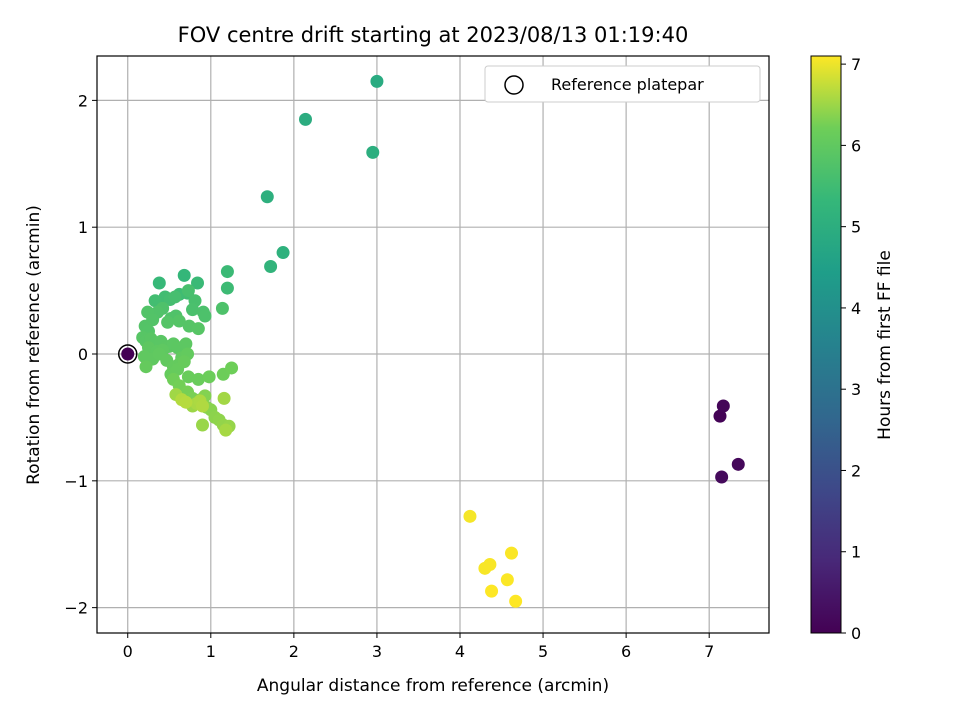 This screenshot has height=720, width=960. What do you see at coordinates (709, 651) in the screenshot?
I see `x-tick-label: 7` at bounding box center [709, 651].